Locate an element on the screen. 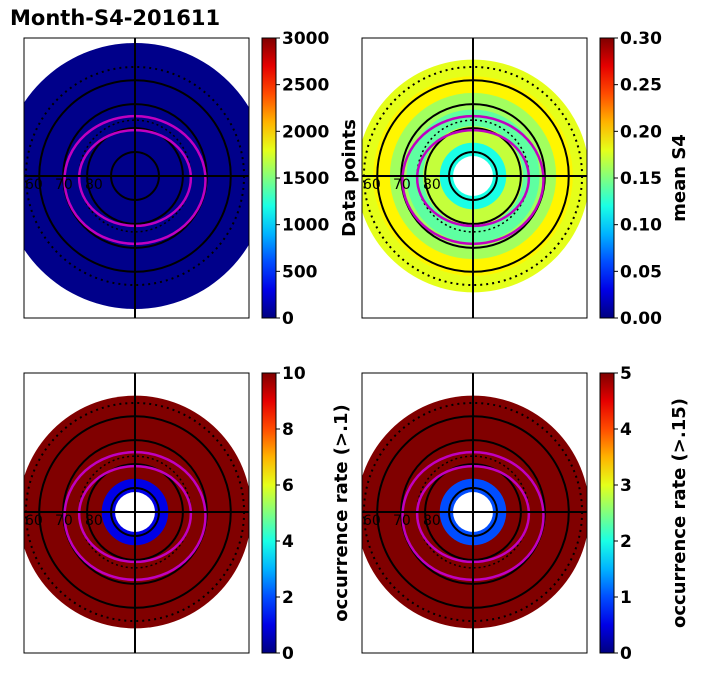  colorbar-tick-label: 0.00 is located at coordinates (641, 319).